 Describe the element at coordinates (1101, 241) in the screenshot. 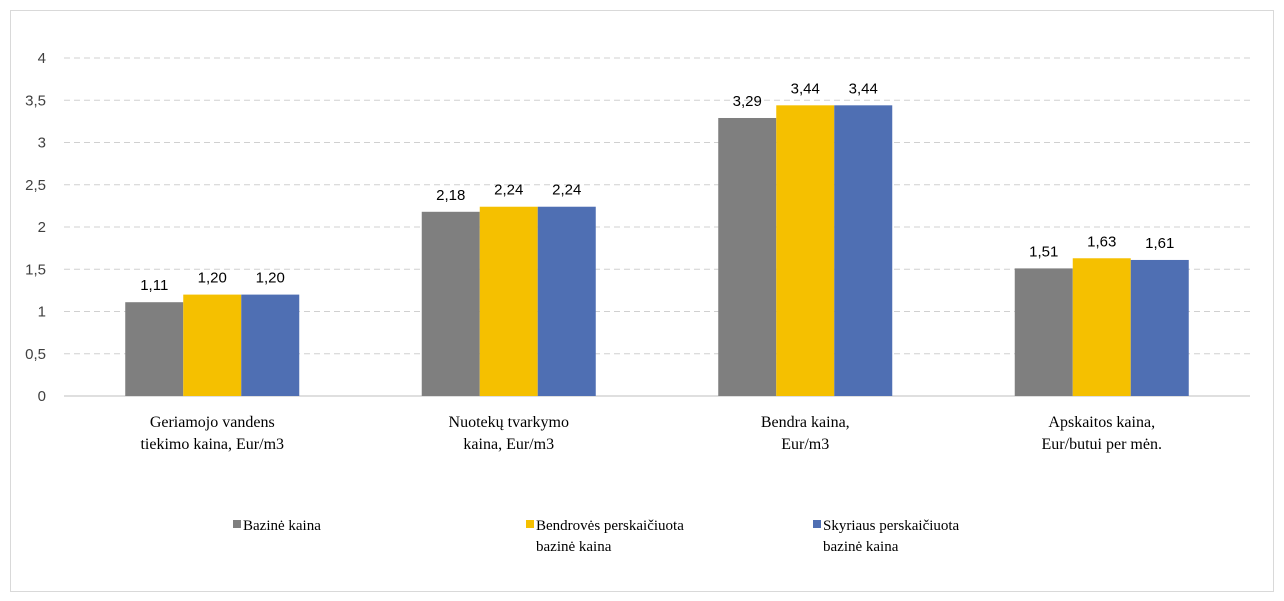

I see `data-label: 1,63` at that location.